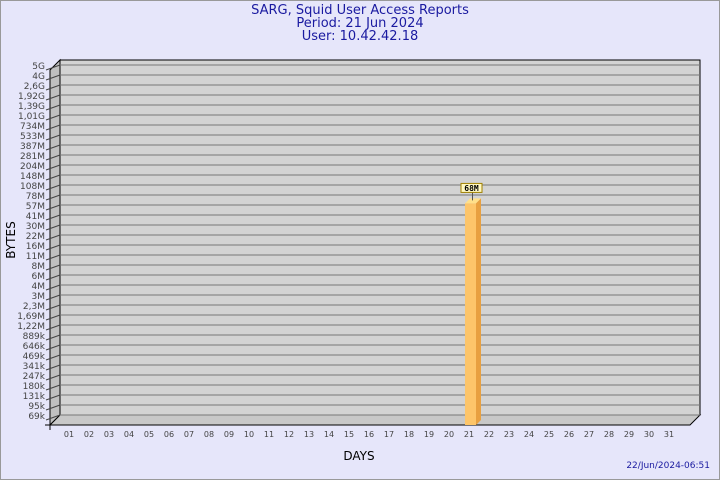 Image resolution: width=720 pixels, height=480 pixels. I want to click on x-tick-label: 25, so click(549, 434).